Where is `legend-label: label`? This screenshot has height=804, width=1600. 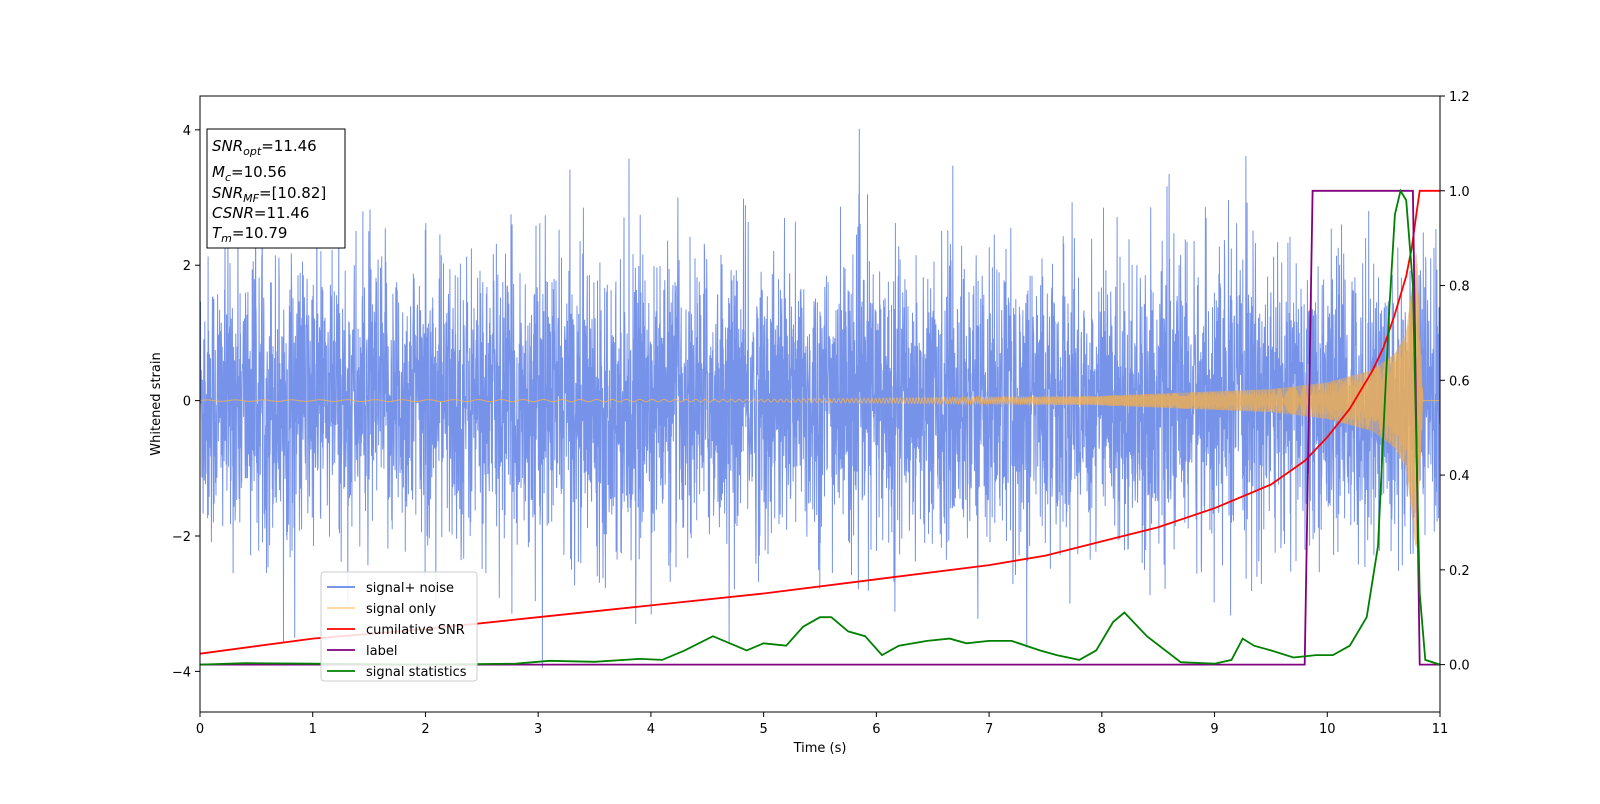
legend-label: label is located at coordinates (381, 651).